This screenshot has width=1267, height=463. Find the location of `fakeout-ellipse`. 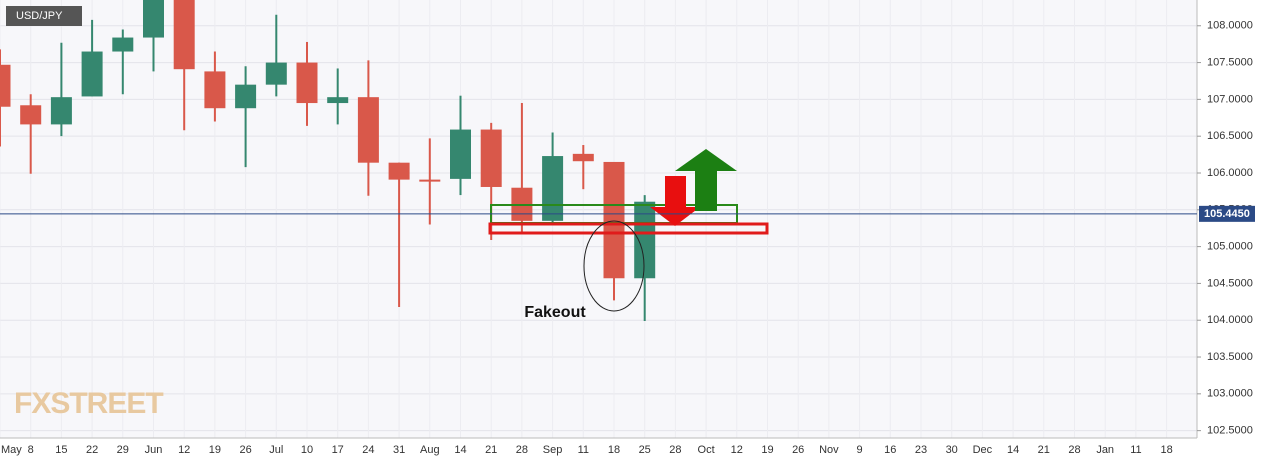

fakeout-ellipse is located at coordinates (614, 266).